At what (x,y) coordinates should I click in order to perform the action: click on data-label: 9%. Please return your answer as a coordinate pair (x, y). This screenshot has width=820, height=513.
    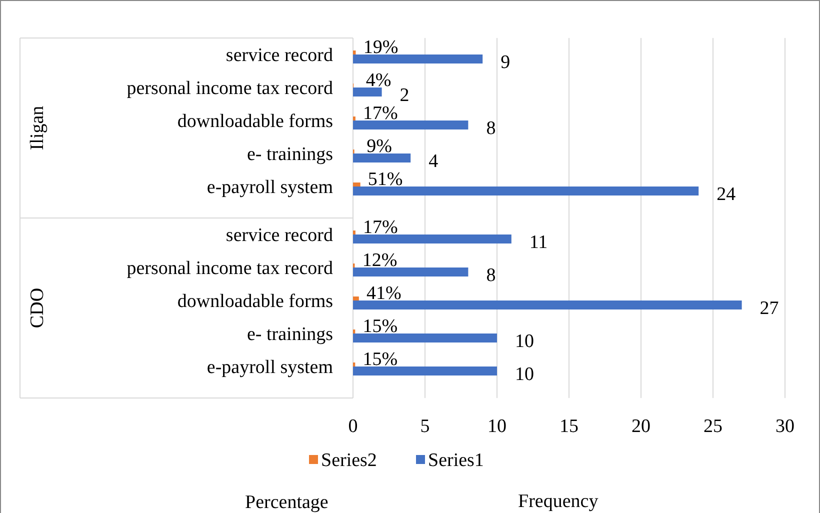
    Looking at the image, I should click on (379, 146).